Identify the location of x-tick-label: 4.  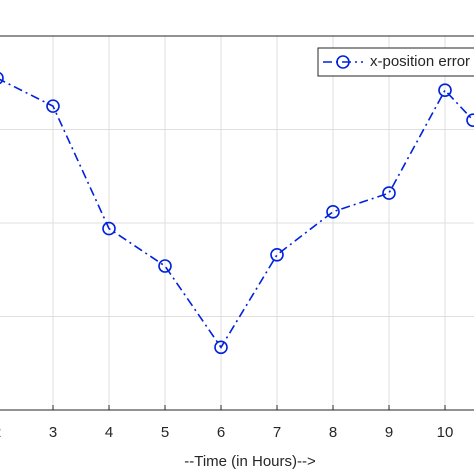
(109, 432).